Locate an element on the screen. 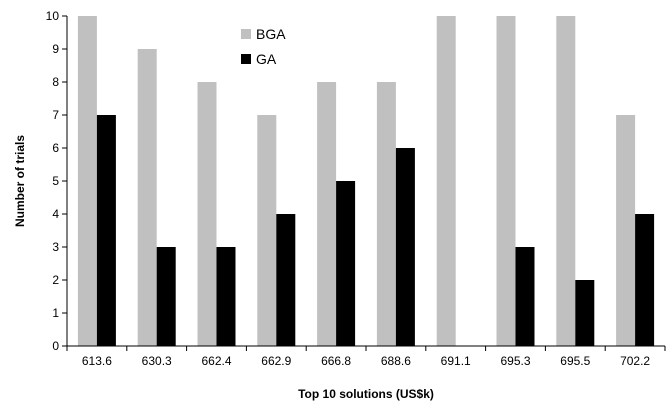 This screenshot has width=672, height=404. x-tick-label: 688.6 is located at coordinates (396, 361).